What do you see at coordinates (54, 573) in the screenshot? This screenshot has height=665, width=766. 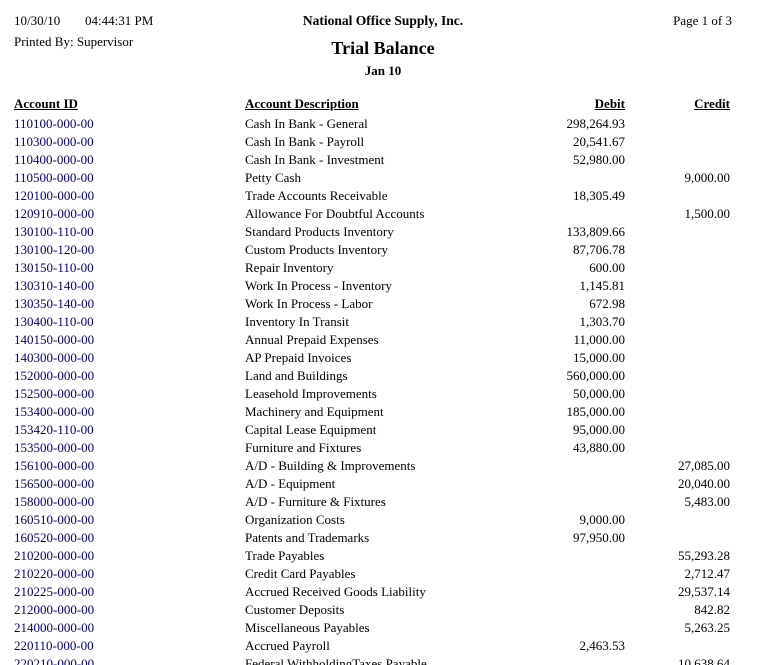 I see `account-id-link: 210220-000-00` at bounding box center [54, 573].